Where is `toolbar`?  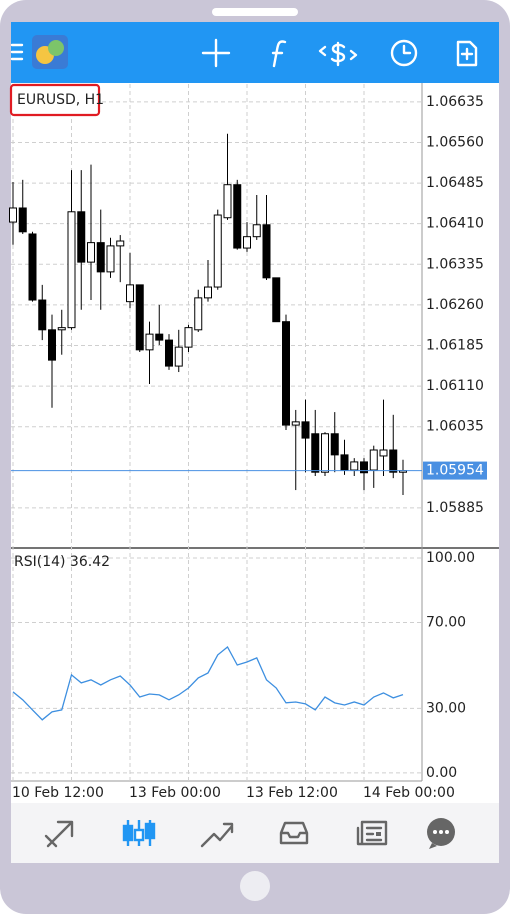 toolbar is located at coordinates (255, 52).